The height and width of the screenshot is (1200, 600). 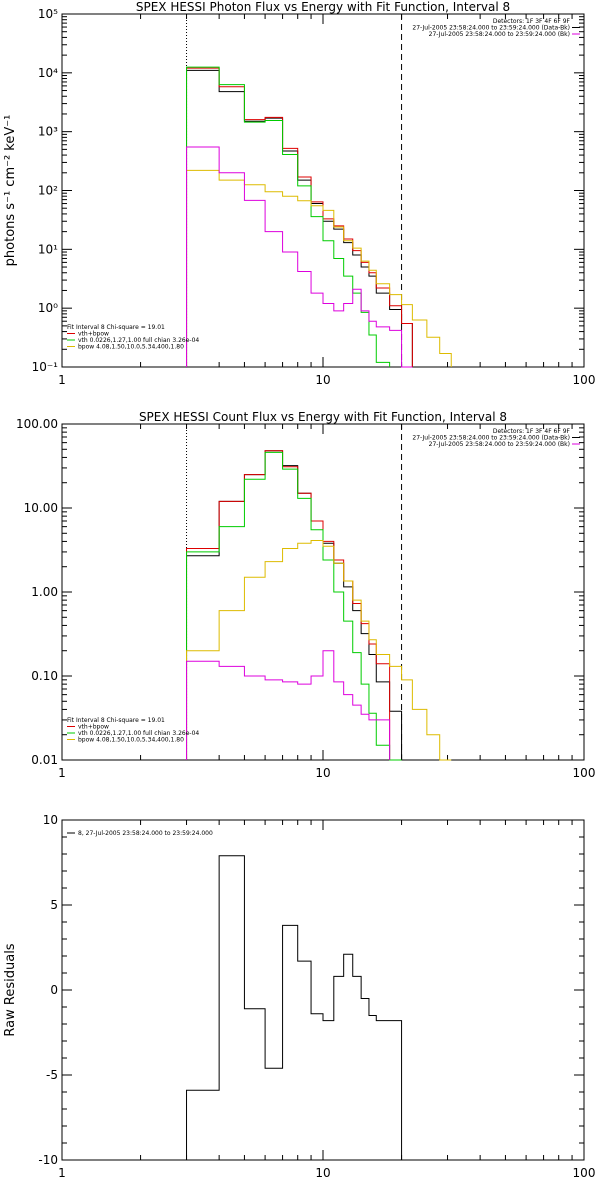 I want to click on y-tick-label: -5, so click(x=52, y=1075).